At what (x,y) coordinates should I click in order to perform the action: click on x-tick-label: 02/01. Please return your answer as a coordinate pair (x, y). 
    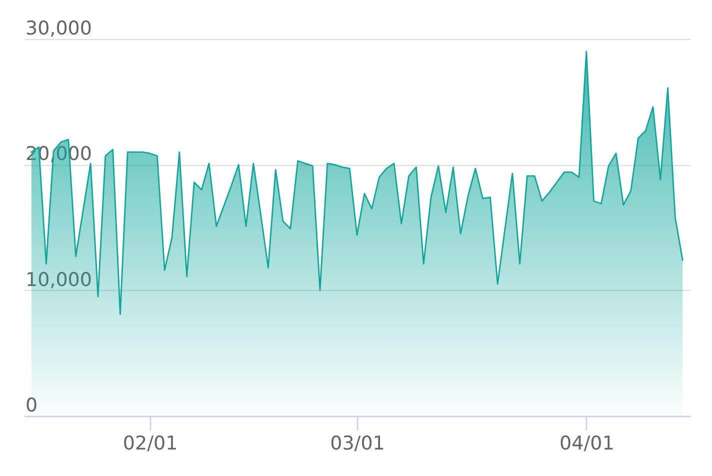
    Looking at the image, I should click on (150, 443).